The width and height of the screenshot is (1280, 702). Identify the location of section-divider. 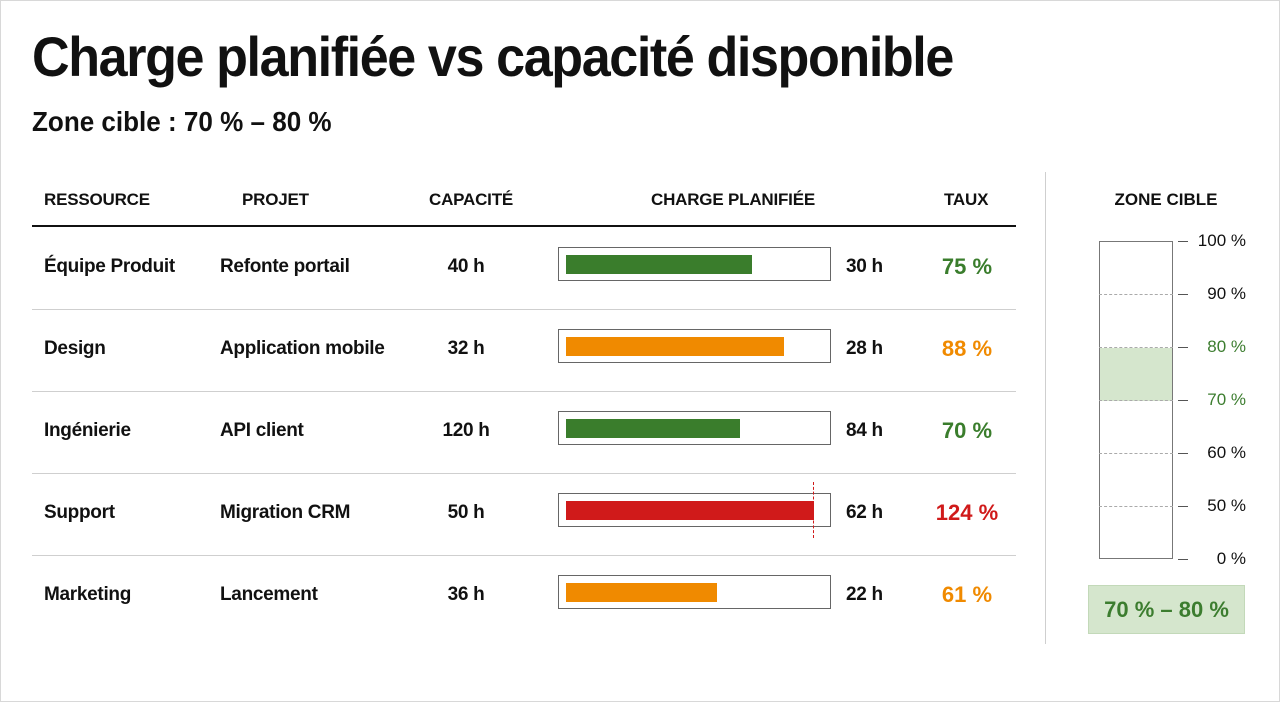
(1045, 408).